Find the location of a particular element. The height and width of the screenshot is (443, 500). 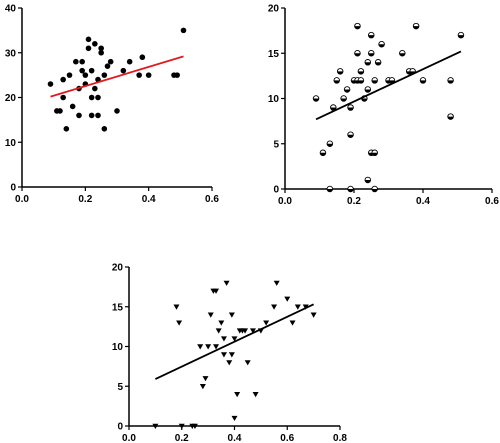

y-tick-label: 40 is located at coordinates (11, 9).